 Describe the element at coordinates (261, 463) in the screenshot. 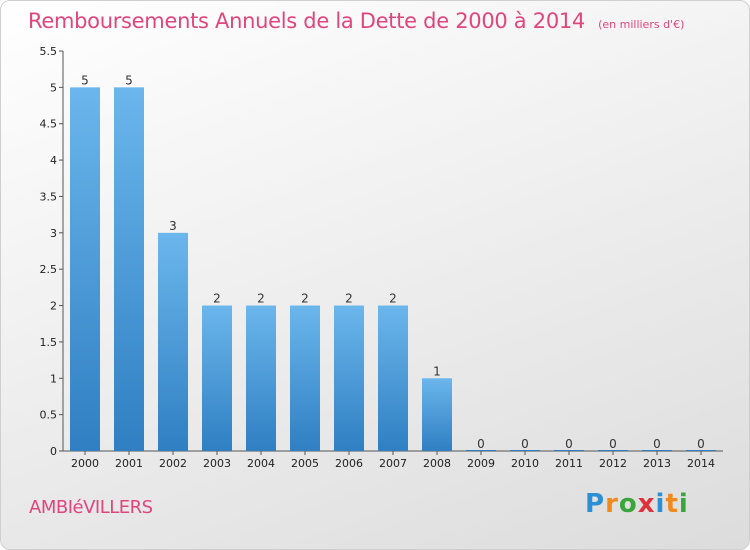

I see `x-tick-label: 2004` at that location.